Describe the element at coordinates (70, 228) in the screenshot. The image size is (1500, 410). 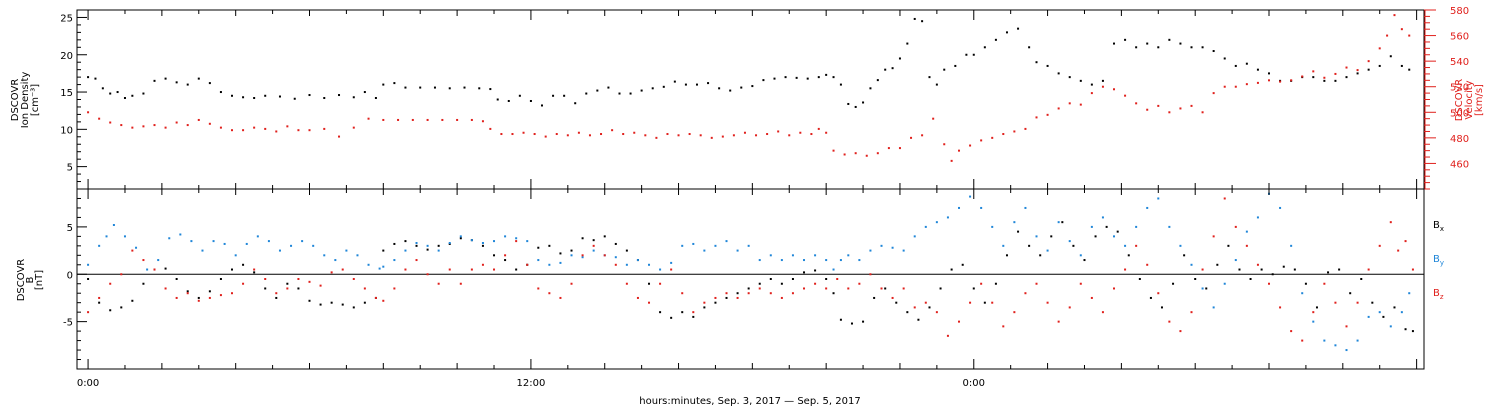
I see `bottom-y-tick-label: 5` at that location.